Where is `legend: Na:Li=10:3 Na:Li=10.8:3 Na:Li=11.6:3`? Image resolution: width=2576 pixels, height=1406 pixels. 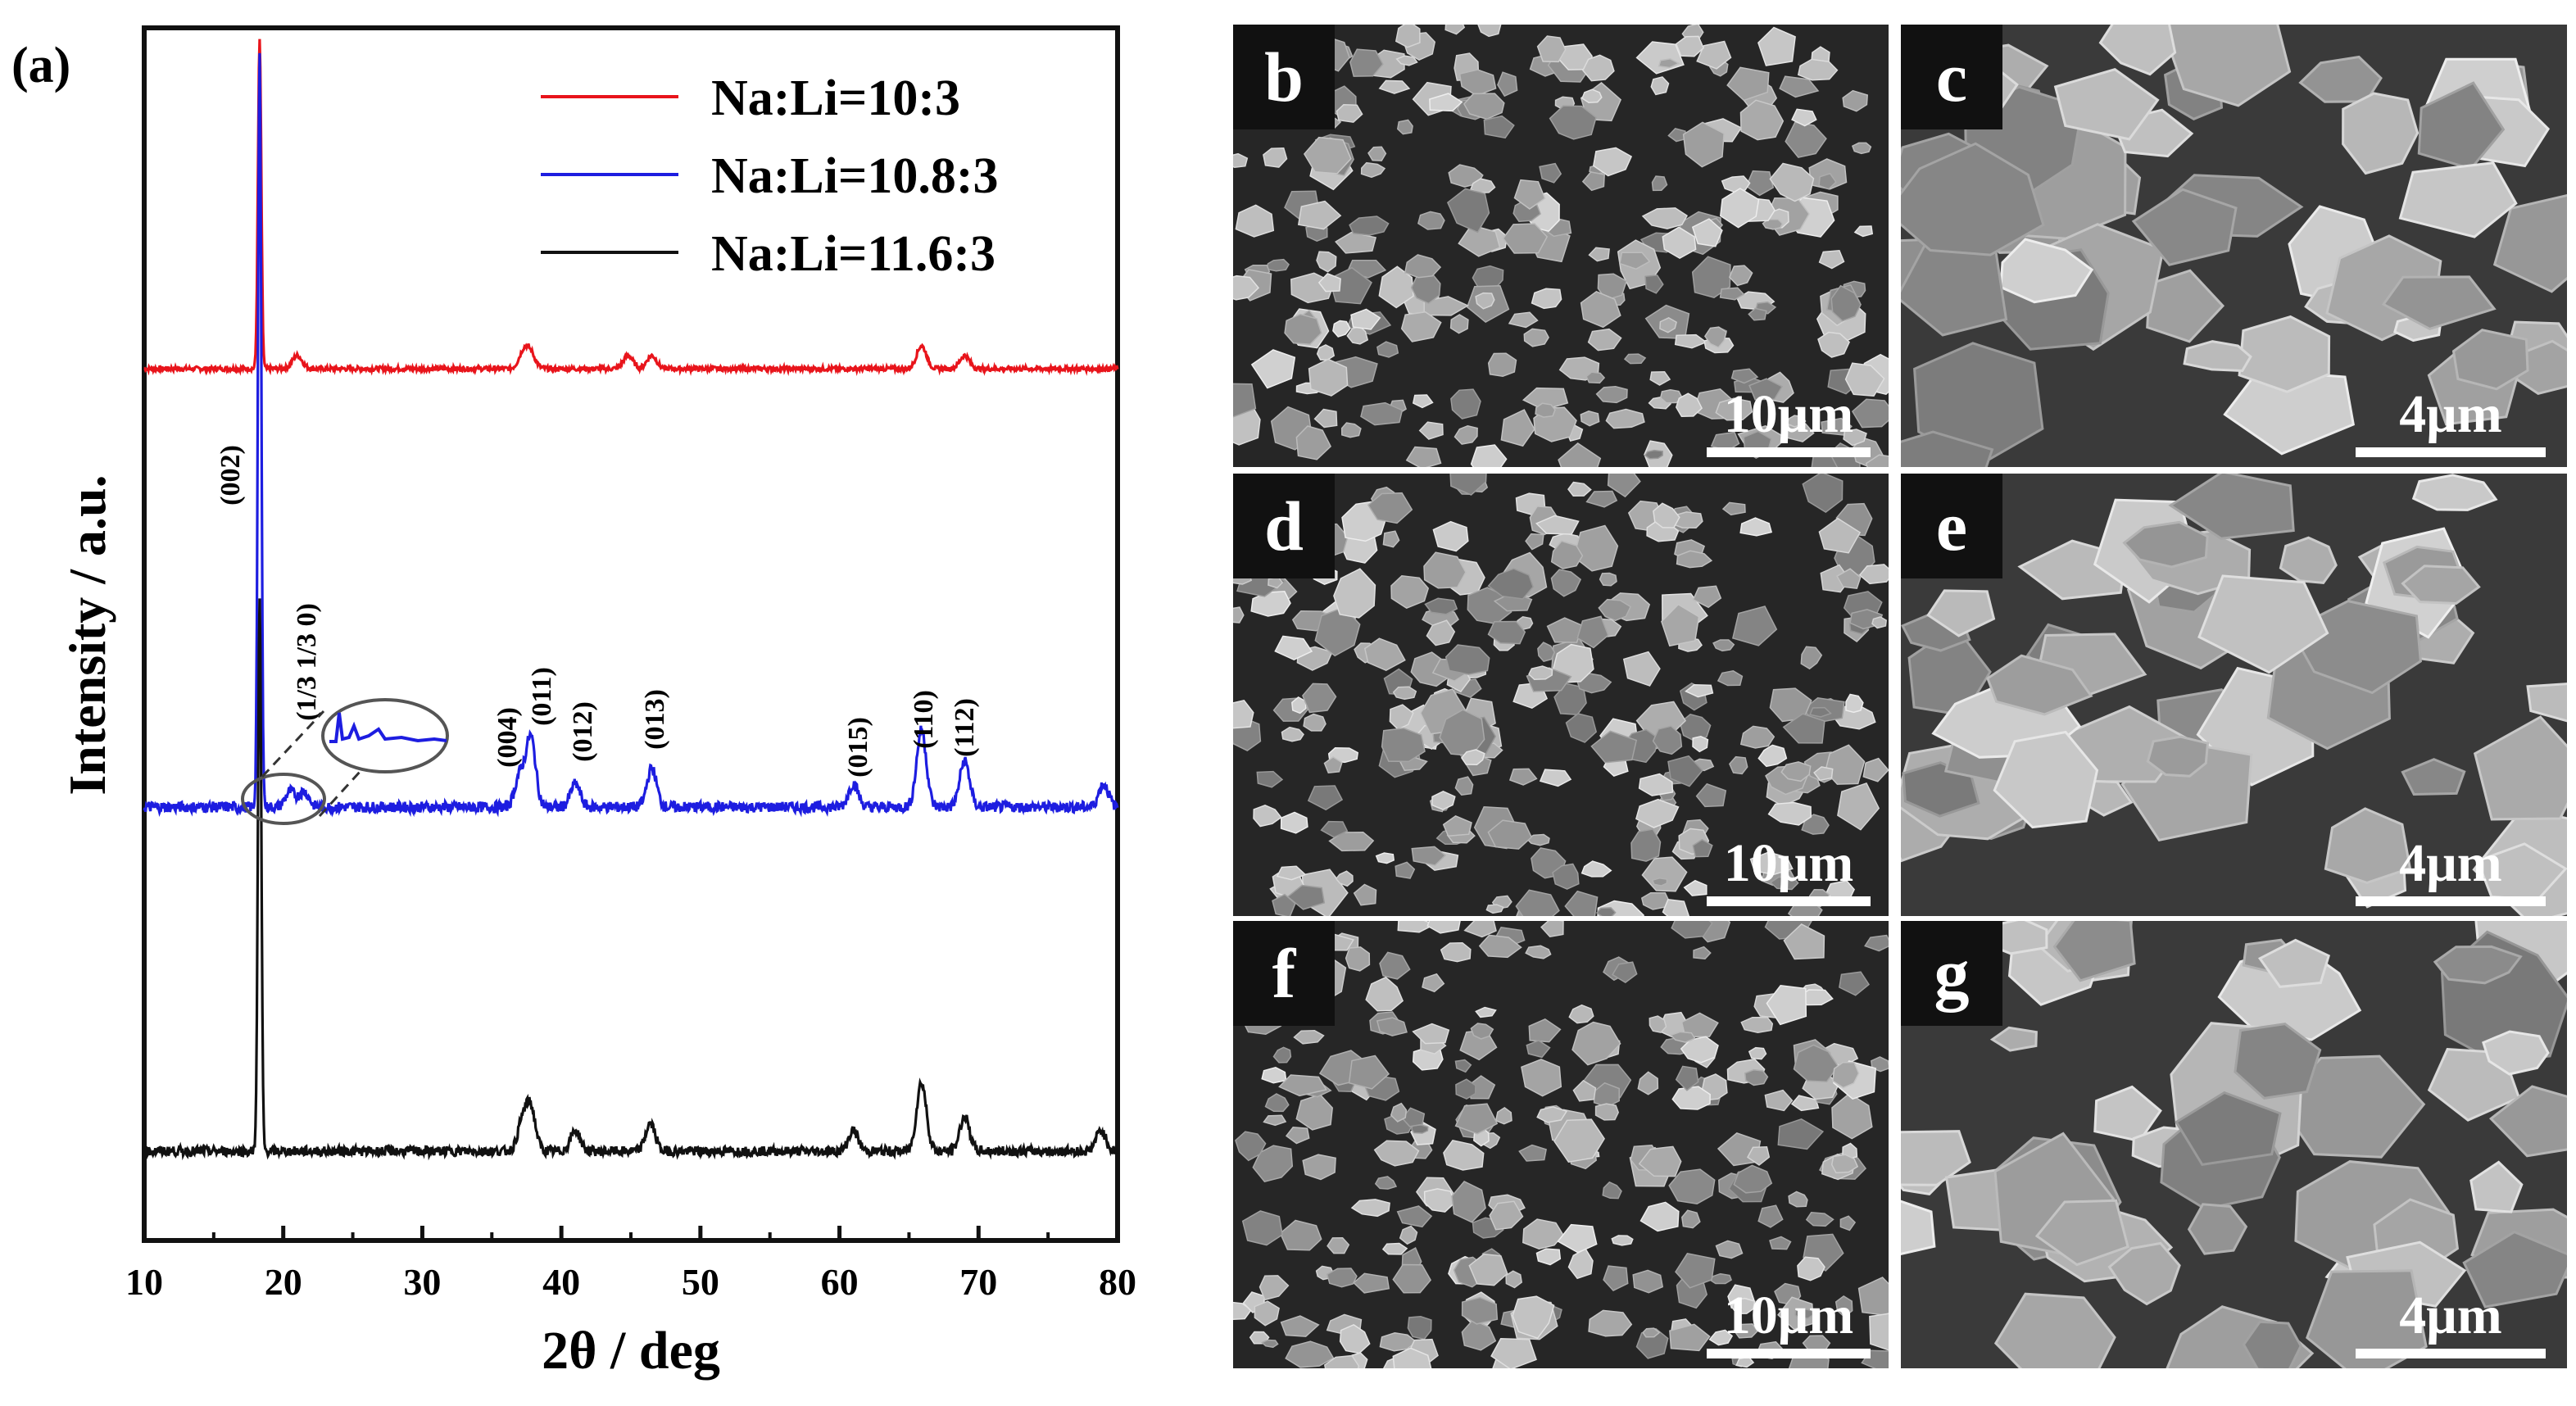 legend: Na:Li=10:3 Na:Li=10.8:3 Na:Li=11.6:3 is located at coordinates (769, 176).